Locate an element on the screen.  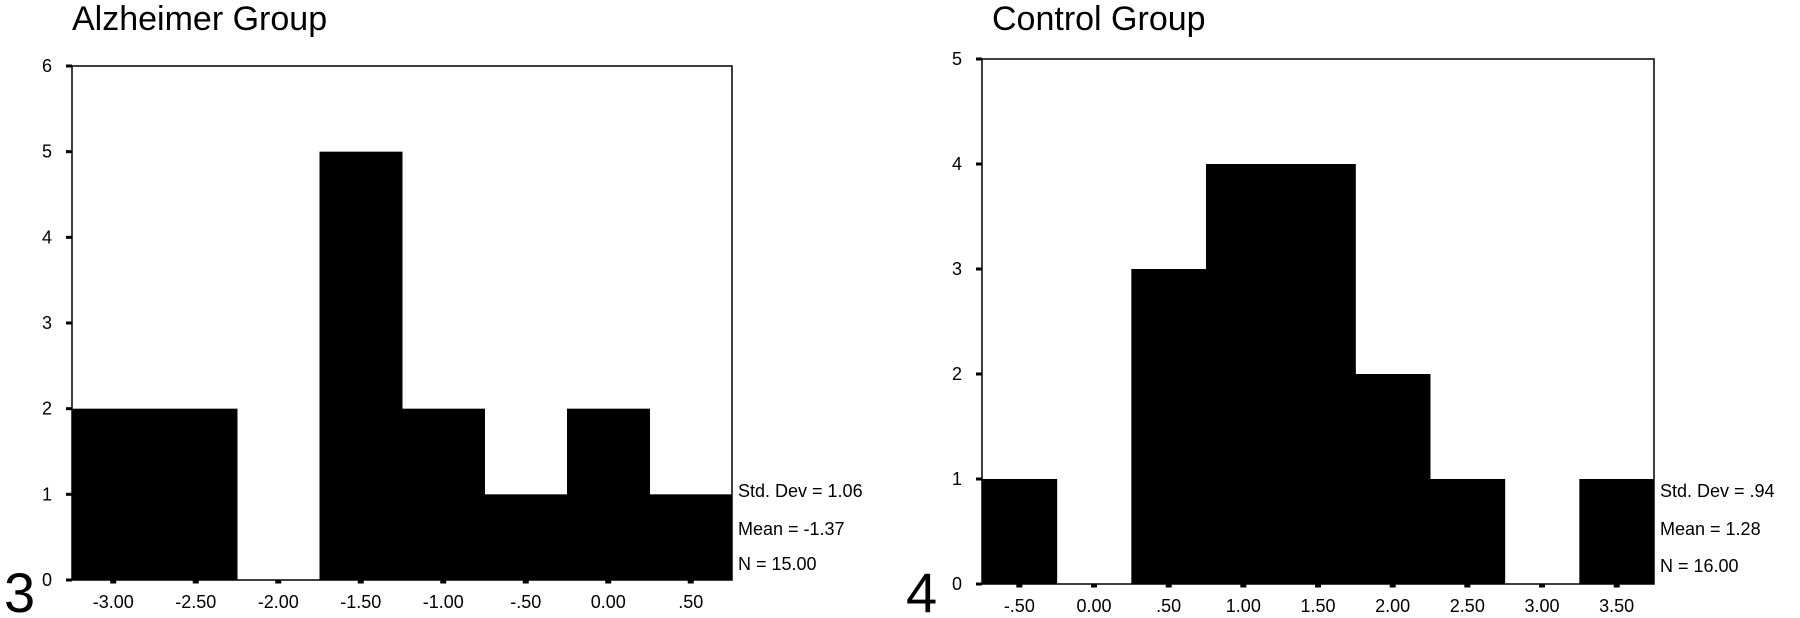
figure-number: 3 is located at coordinates (19, 589).